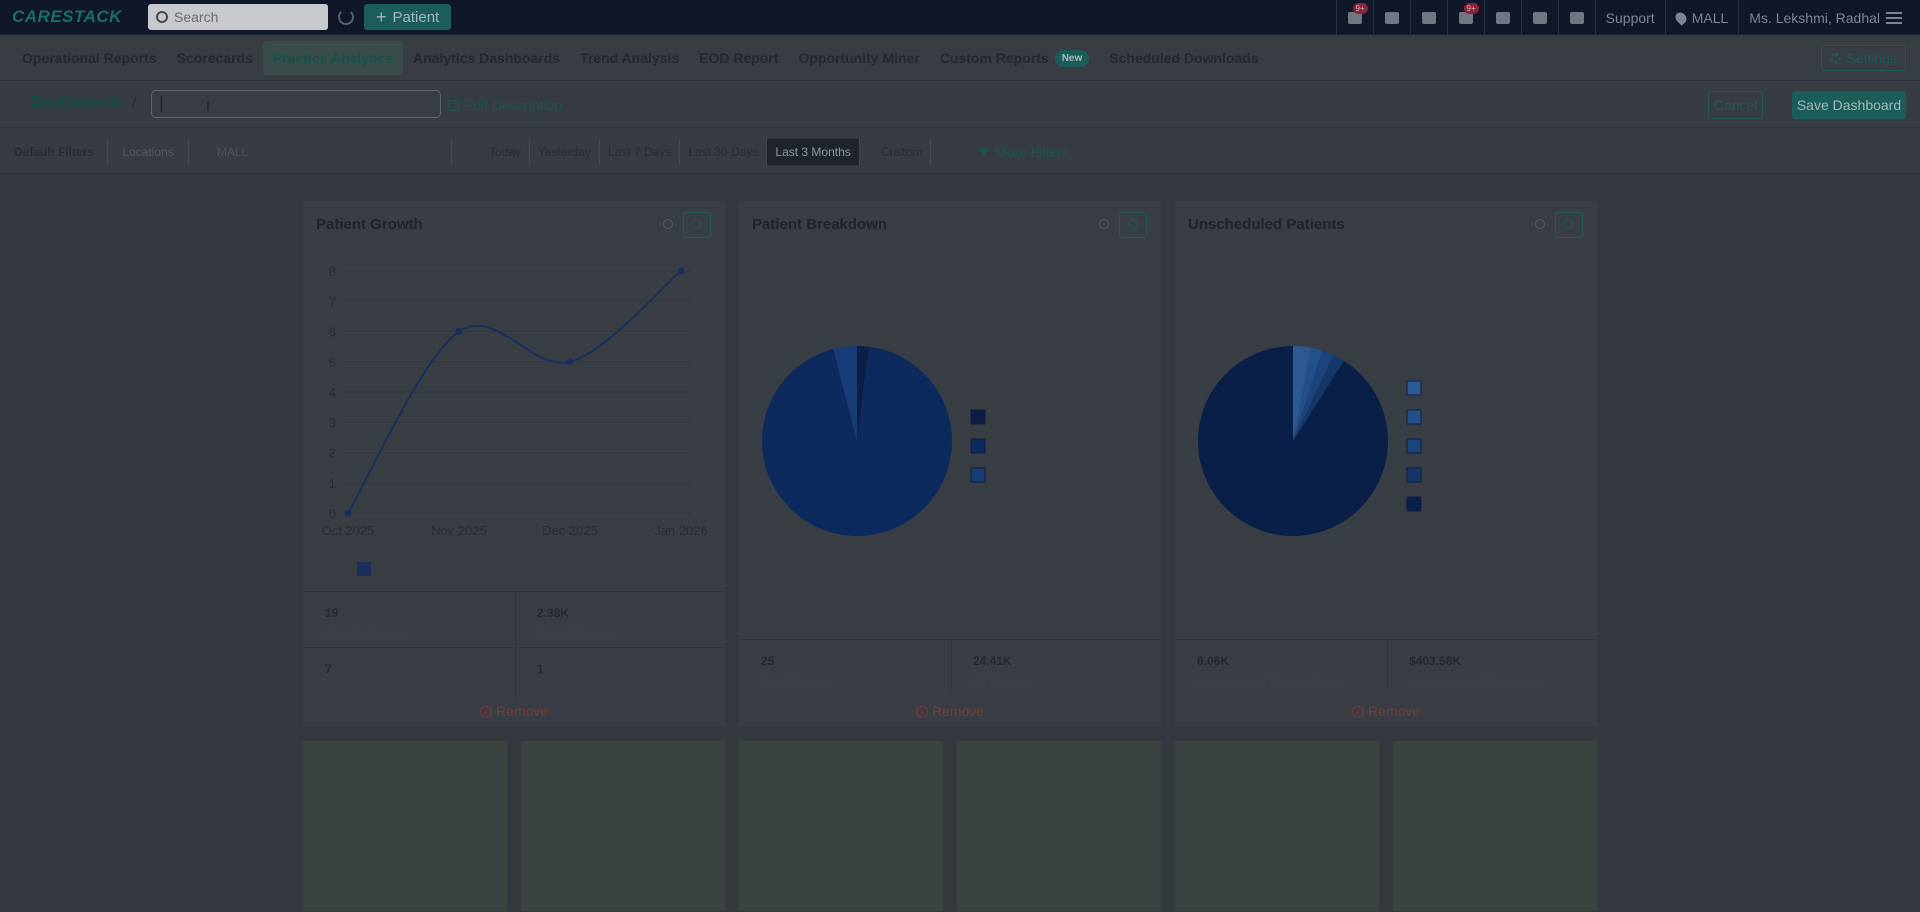 The image size is (1920, 912). What do you see at coordinates (369, 224) in the screenshot?
I see `card-title: Patient Growth` at bounding box center [369, 224].